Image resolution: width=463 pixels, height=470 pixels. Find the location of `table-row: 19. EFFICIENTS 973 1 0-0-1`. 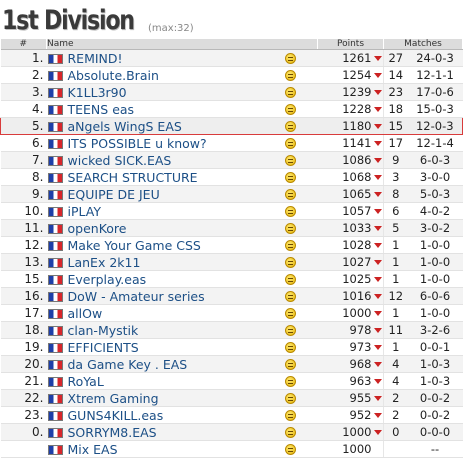

table-row: 19. EFFICIENTS 973 1 0-0-1 is located at coordinates (231, 347).